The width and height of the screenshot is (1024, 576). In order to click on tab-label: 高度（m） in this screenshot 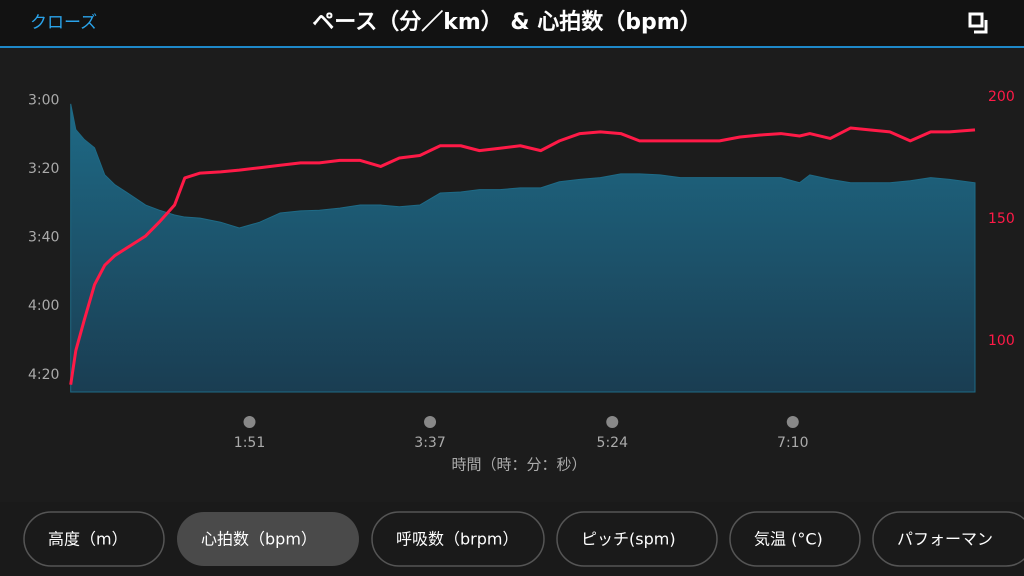, I will do `click(88, 539)`.